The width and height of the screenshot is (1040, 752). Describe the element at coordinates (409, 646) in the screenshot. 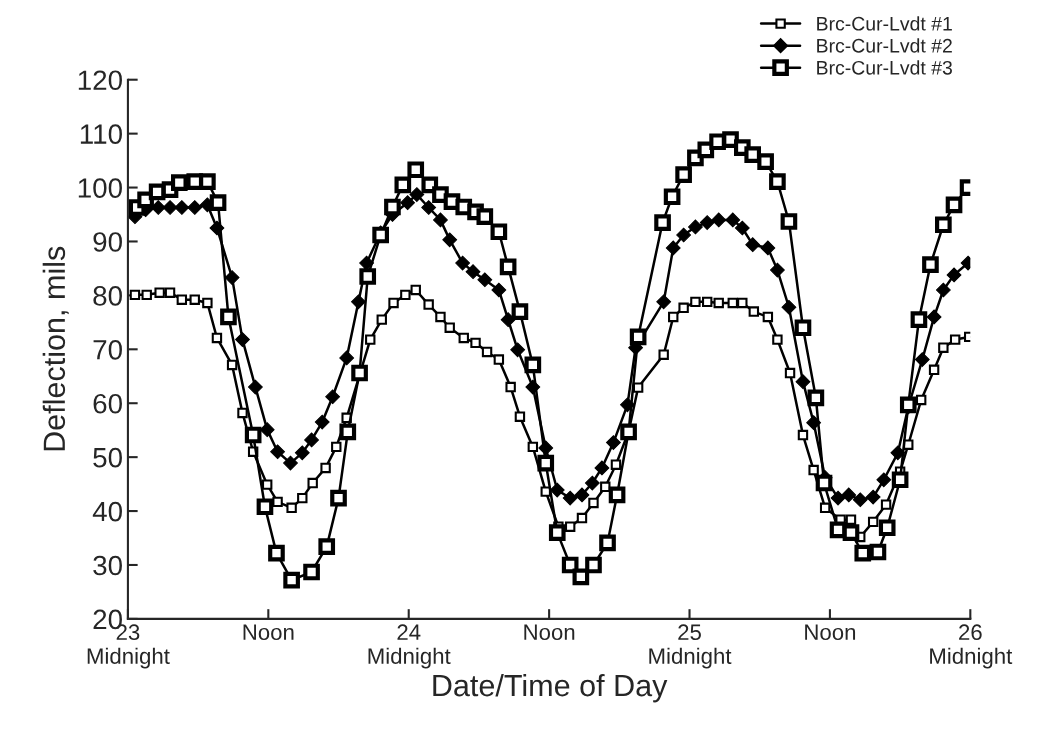

I see `x-tick-label: 24 Midnight` at that location.